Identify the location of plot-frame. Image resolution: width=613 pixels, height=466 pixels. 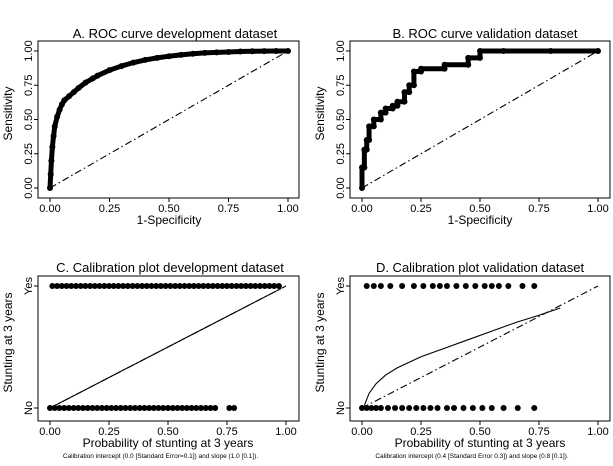
(168, 348).